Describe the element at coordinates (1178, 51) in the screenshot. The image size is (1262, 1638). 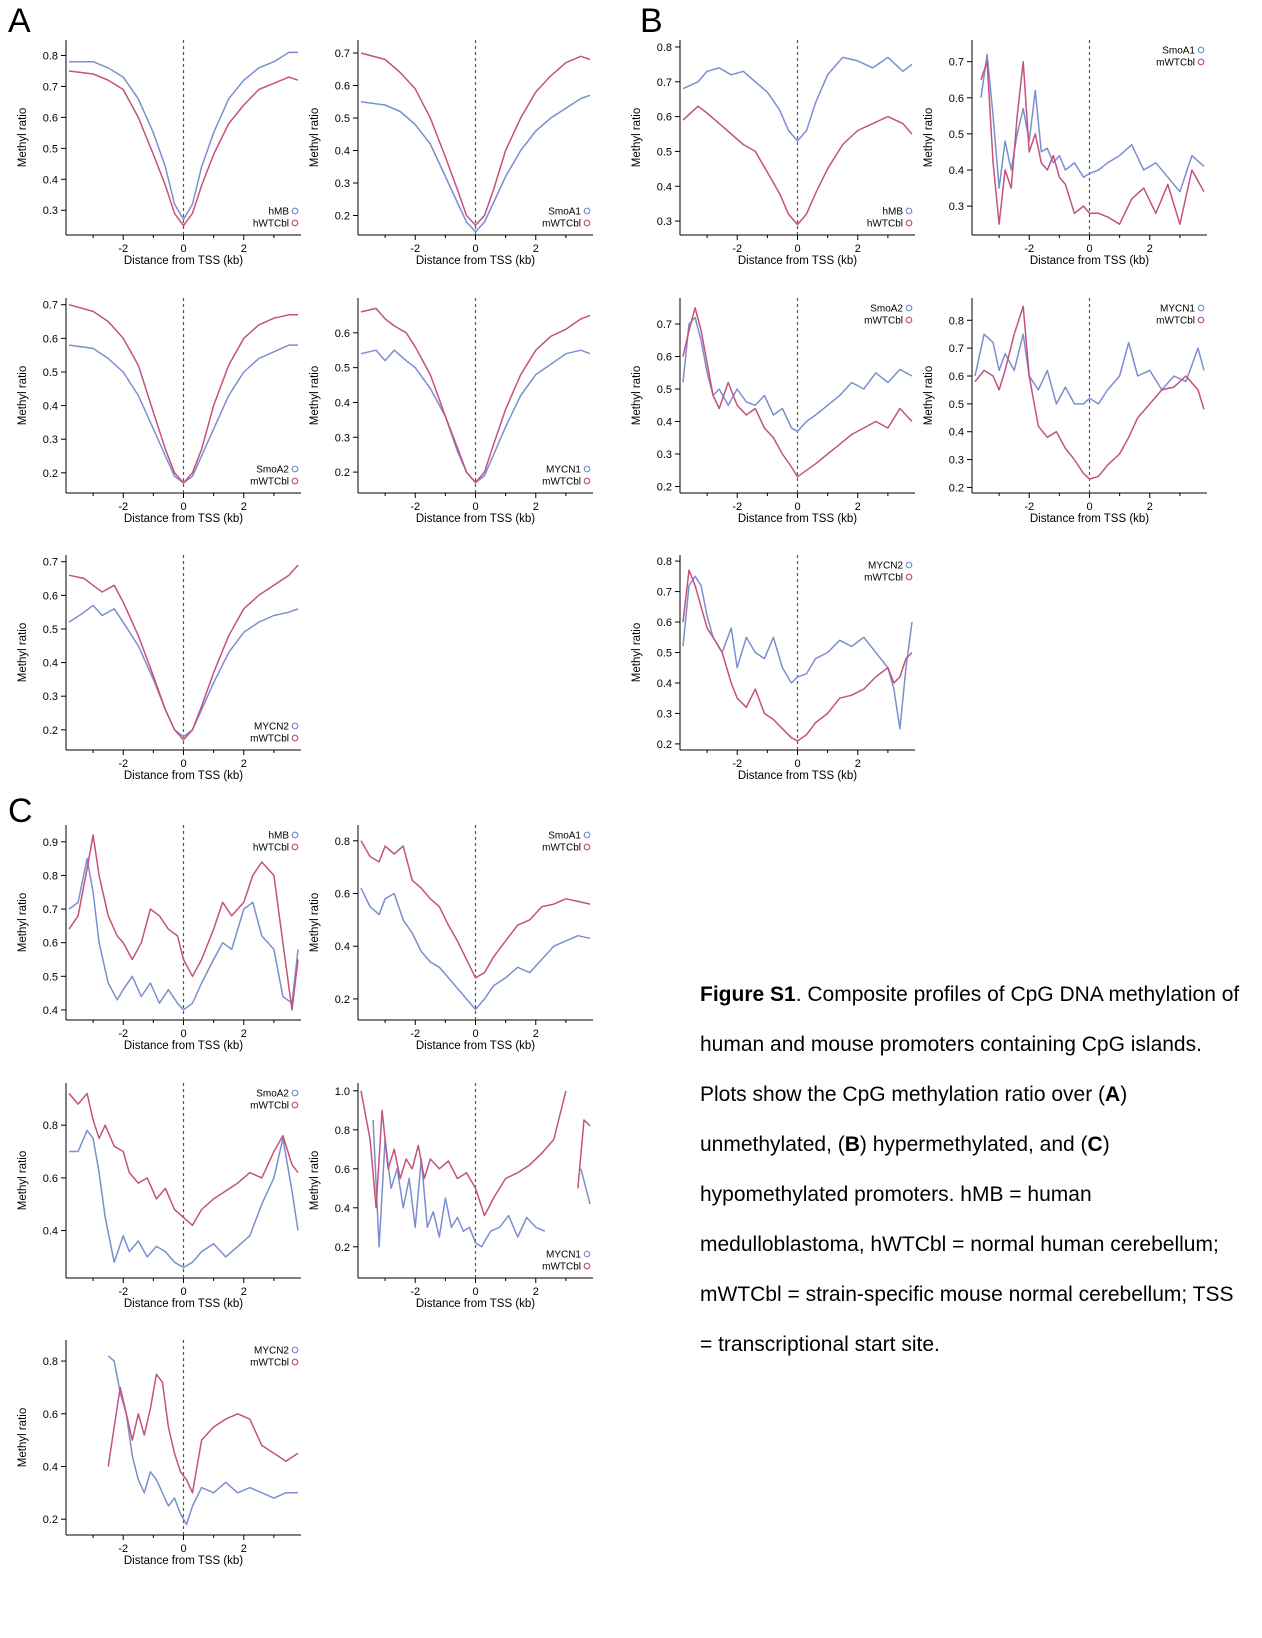
I see `legend-label: SmoA1` at that location.